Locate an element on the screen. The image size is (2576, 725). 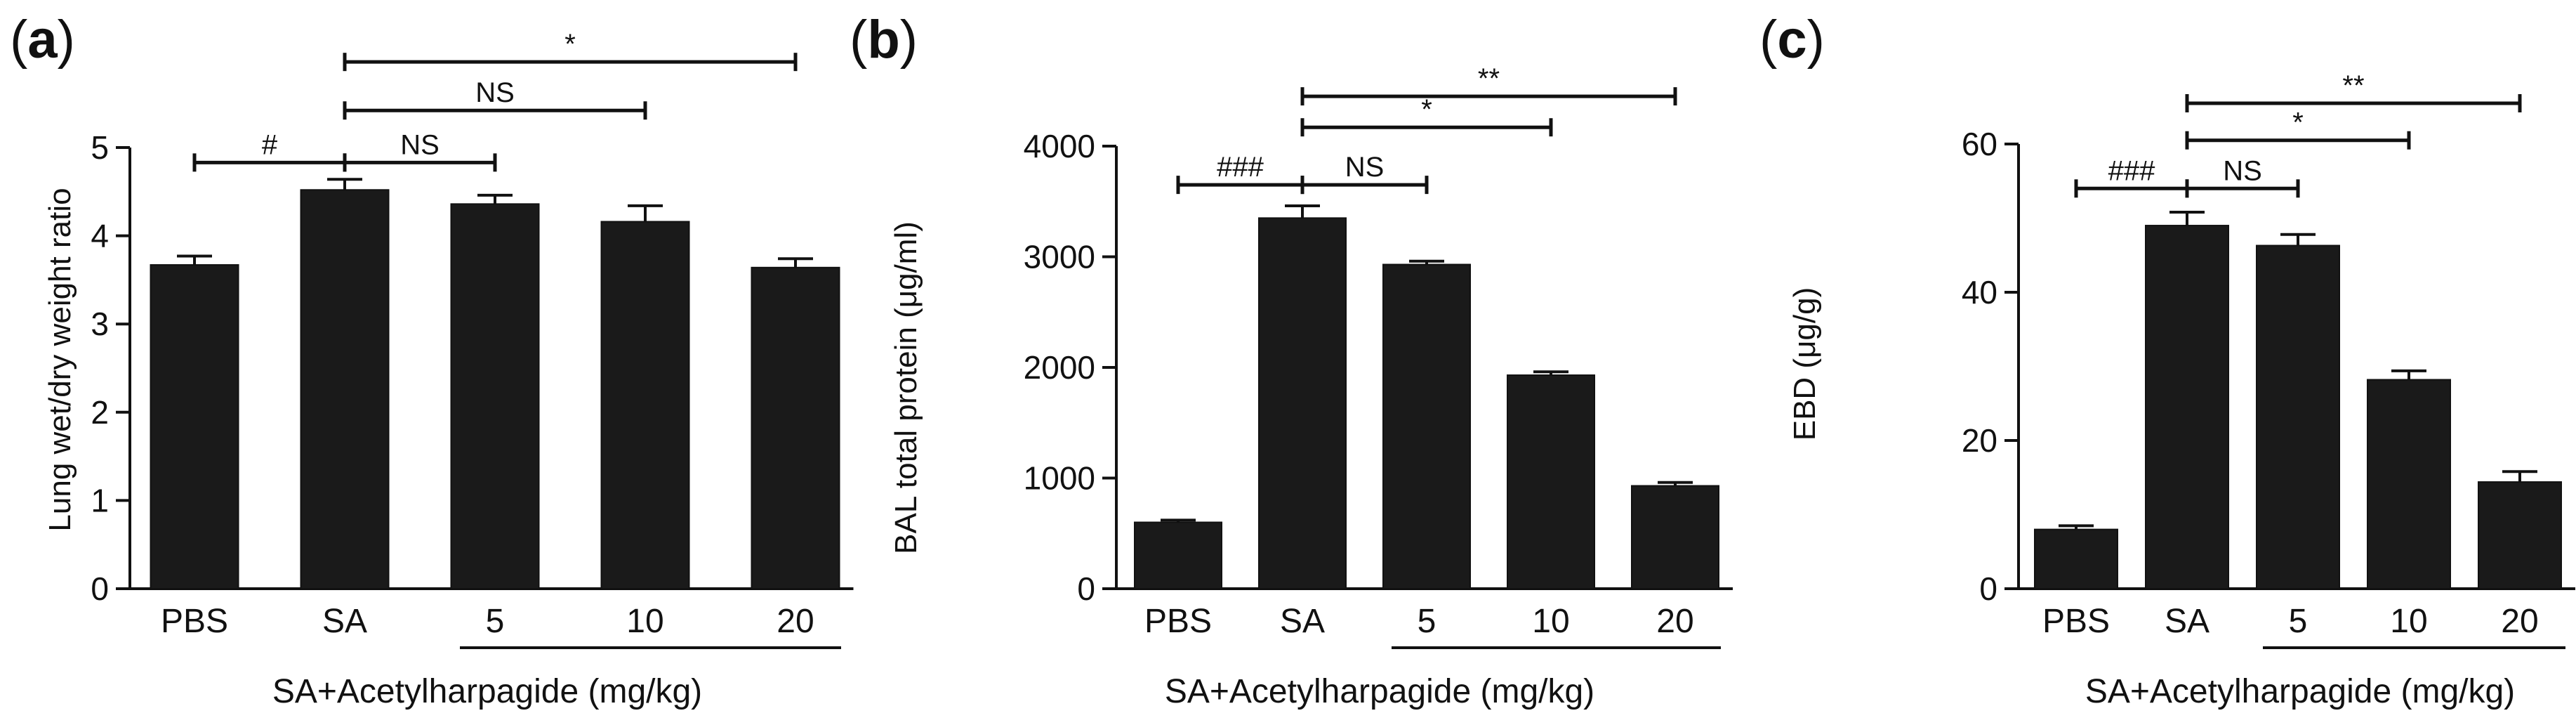
y-tick-label: 2000 is located at coordinates (1059, 368).